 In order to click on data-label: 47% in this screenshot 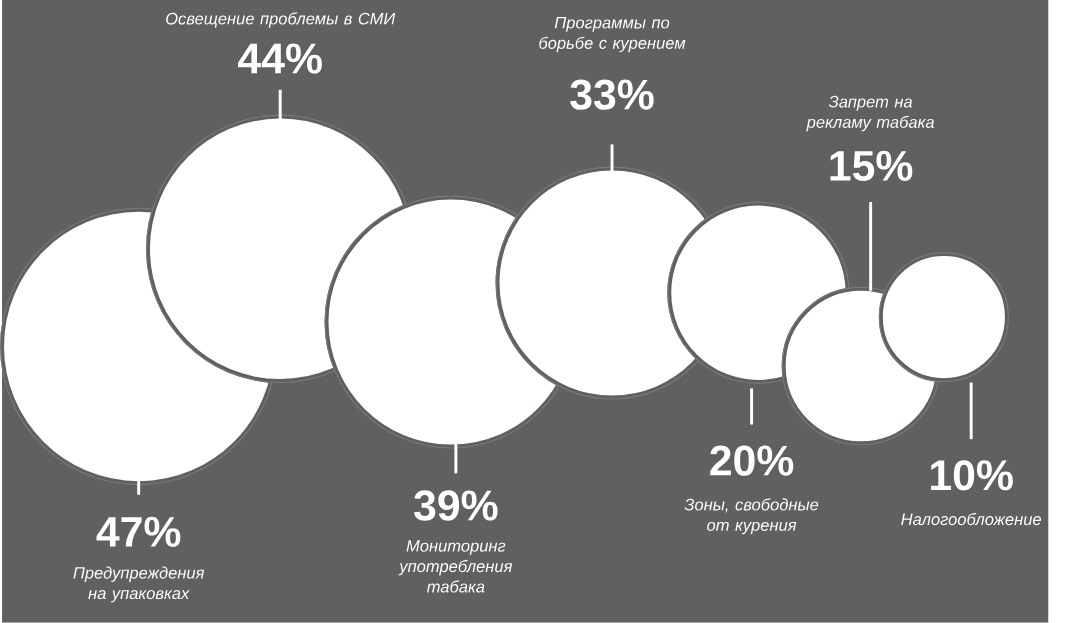, I will do `click(138, 532)`.